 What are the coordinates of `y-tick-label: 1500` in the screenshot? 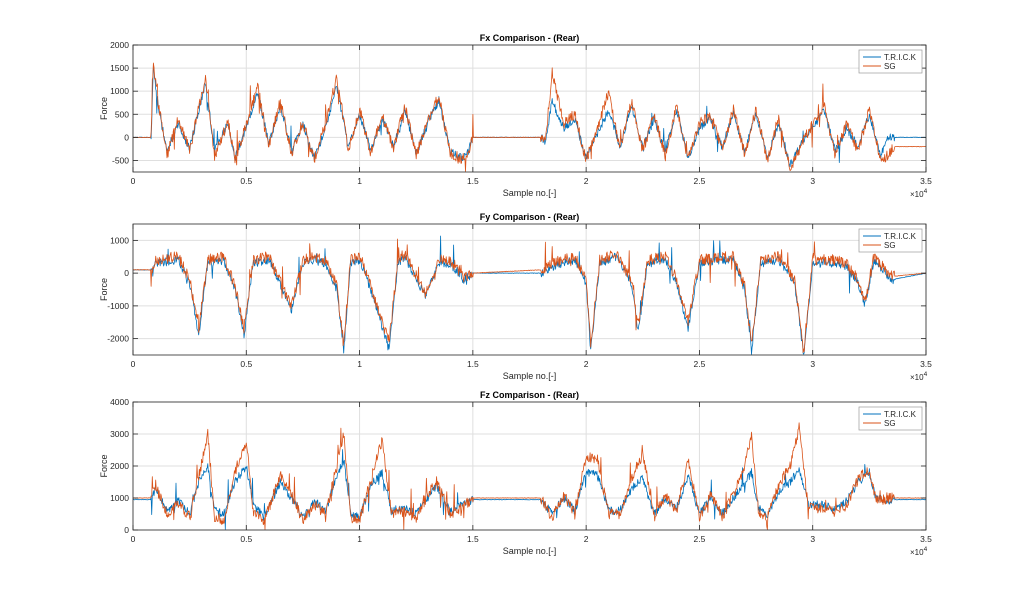 It's located at (119, 68).